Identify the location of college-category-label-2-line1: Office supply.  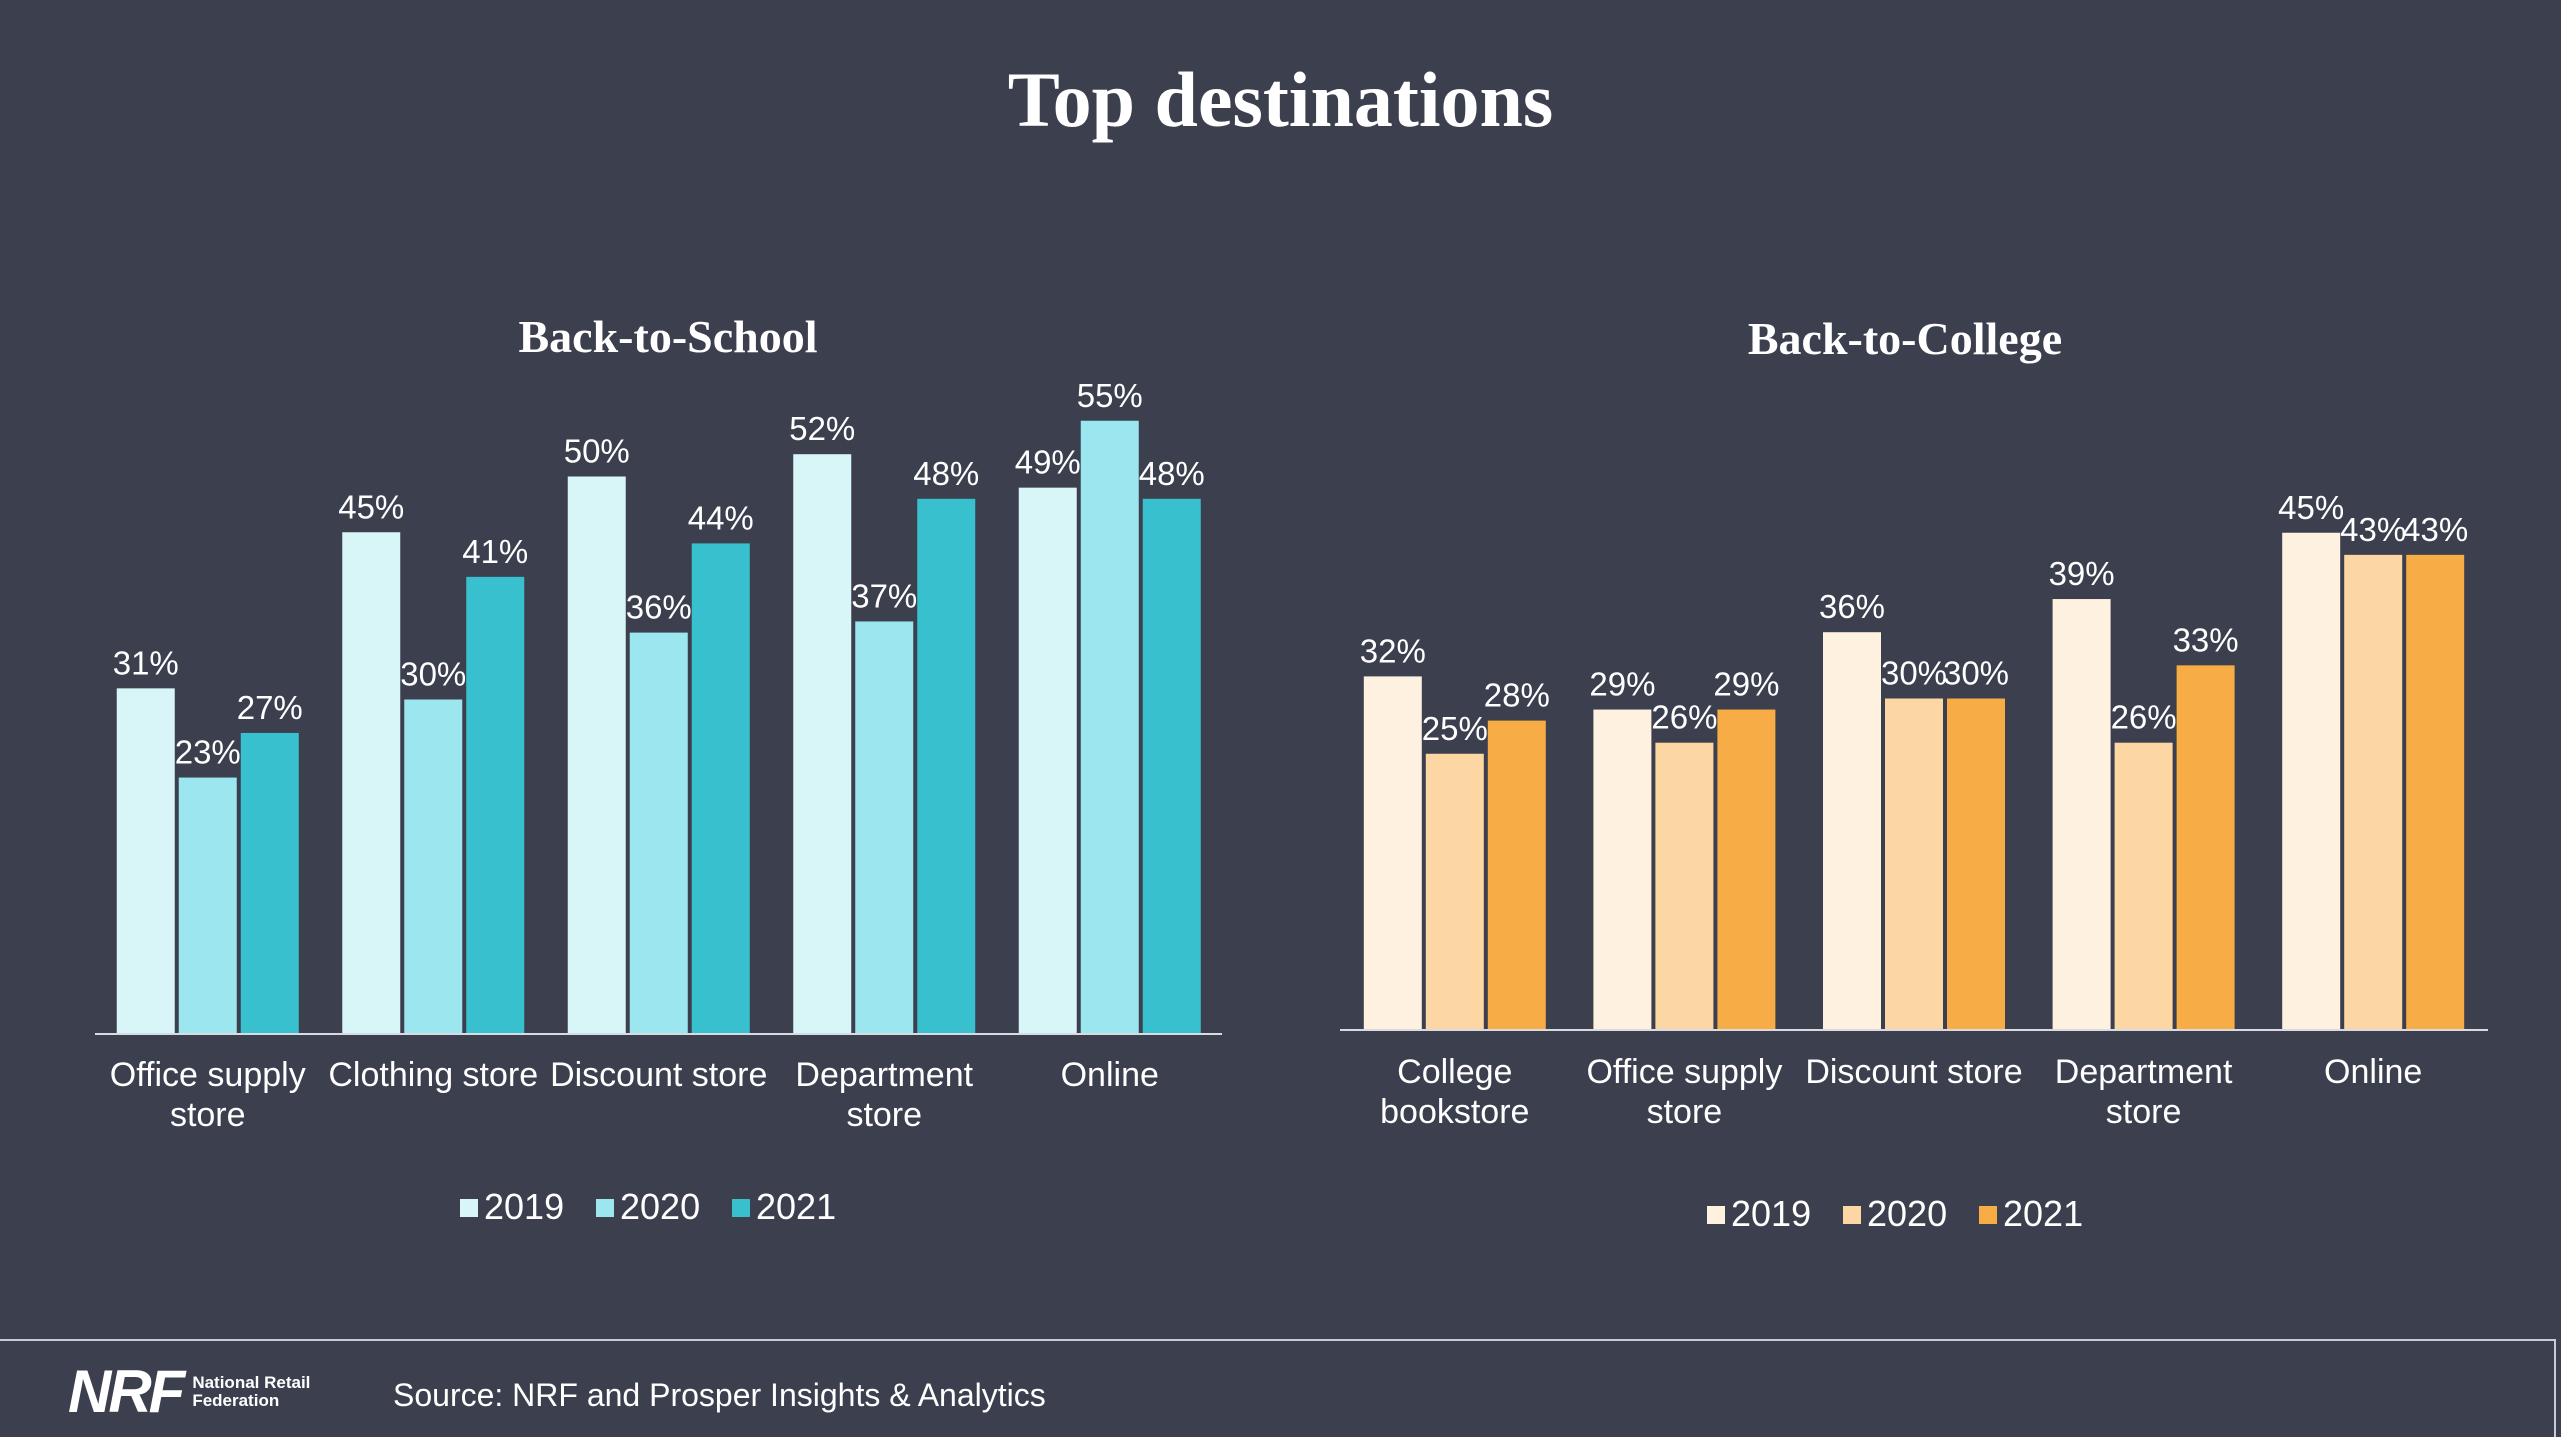
(1684, 1072).